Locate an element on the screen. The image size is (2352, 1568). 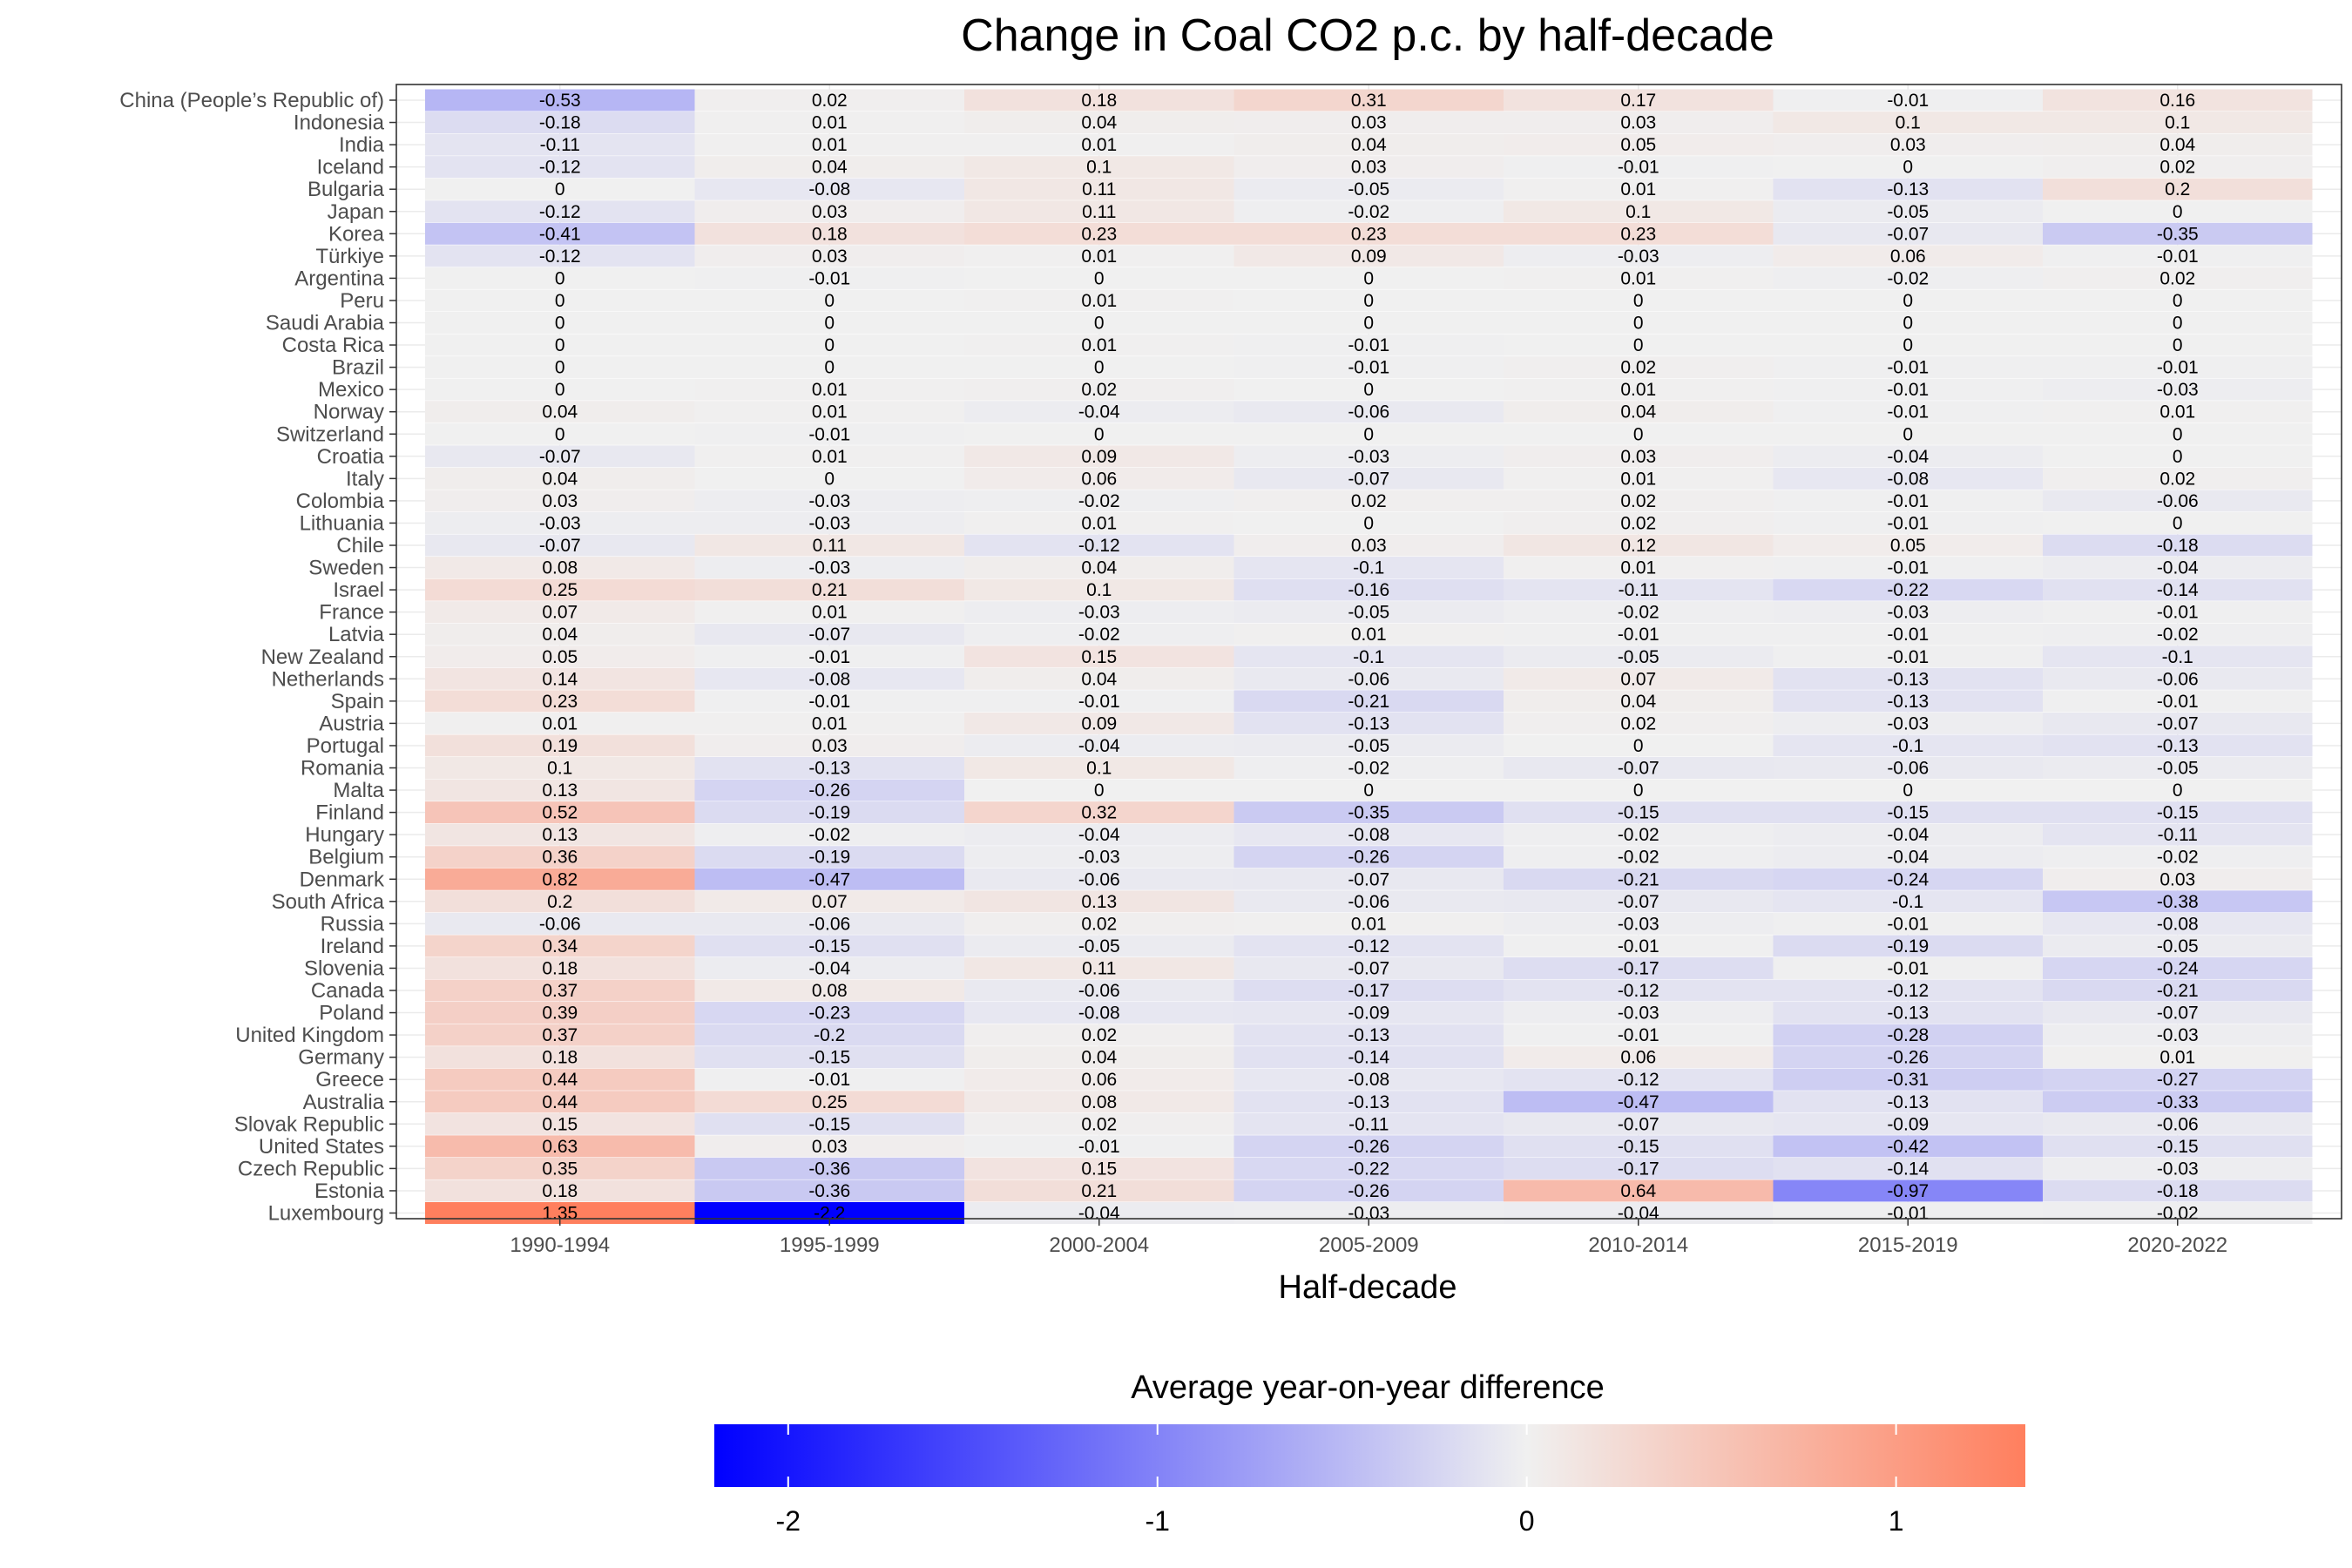
cell-value-label: 0.13 is located at coordinates (560, 791).